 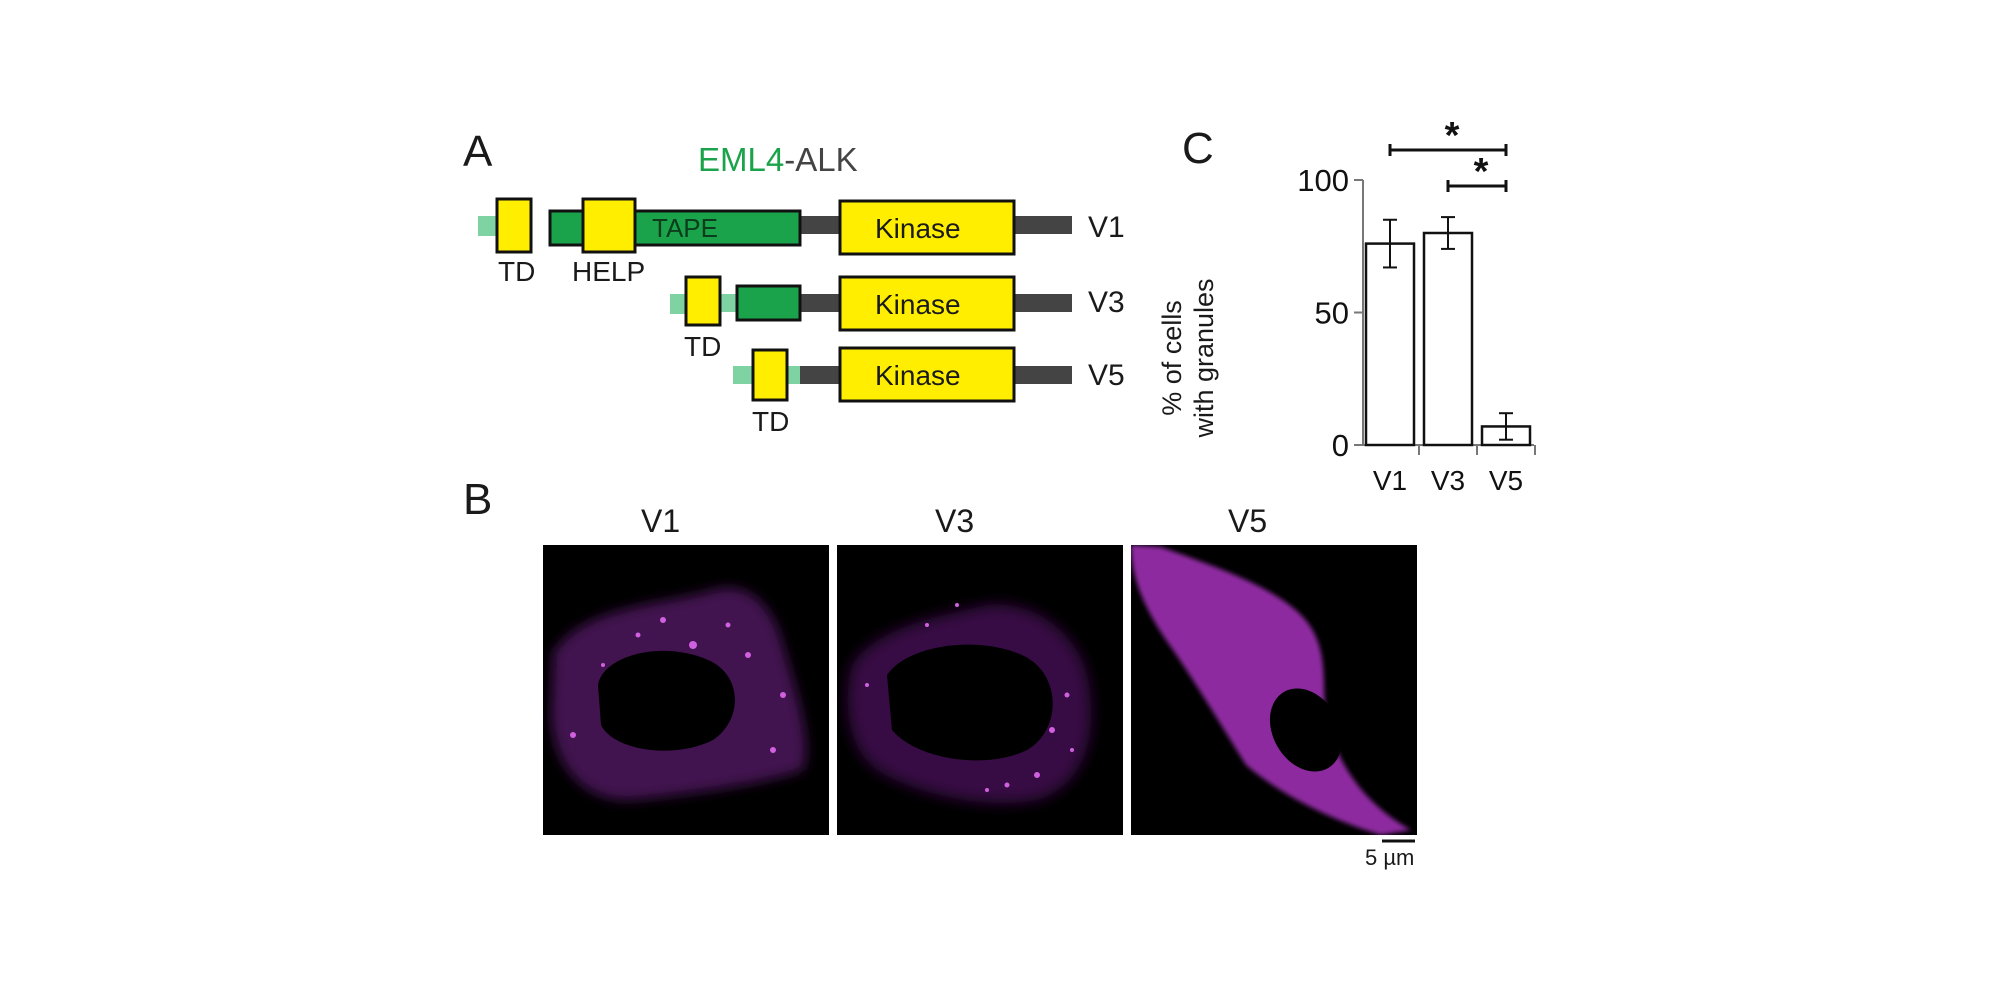 What do you see at coordinates (821, 225) in the screenshot?
I see `v1-linker` at bounding box center [821, 225].